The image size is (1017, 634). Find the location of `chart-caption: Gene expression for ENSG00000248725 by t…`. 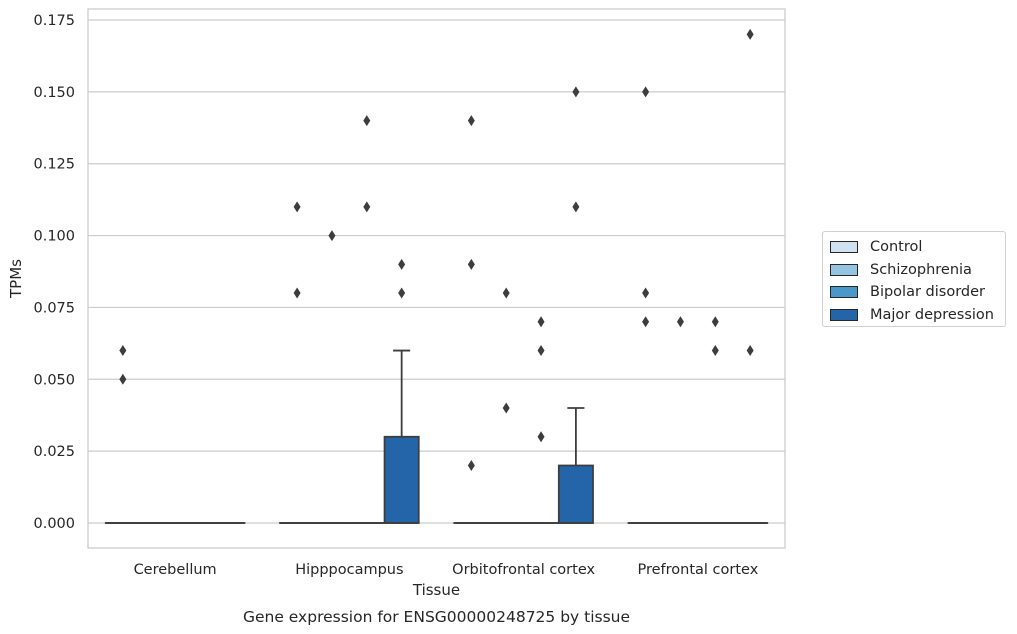

chart-caption: Gene expression for ENSG00000248725 by t… is located at coordinates (436, 617).